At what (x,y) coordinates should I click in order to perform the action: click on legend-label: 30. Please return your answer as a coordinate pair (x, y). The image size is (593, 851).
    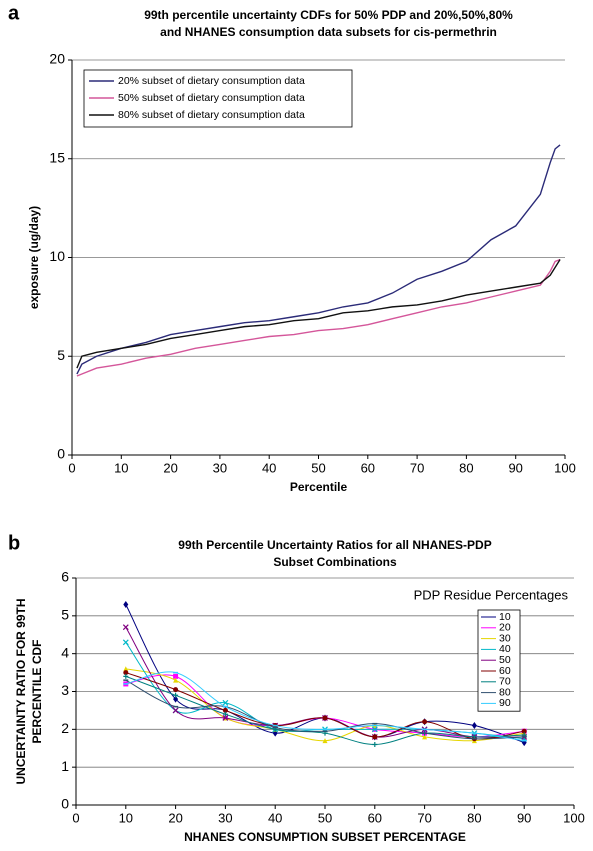
    Looking at the image, I should click on (505, 638).